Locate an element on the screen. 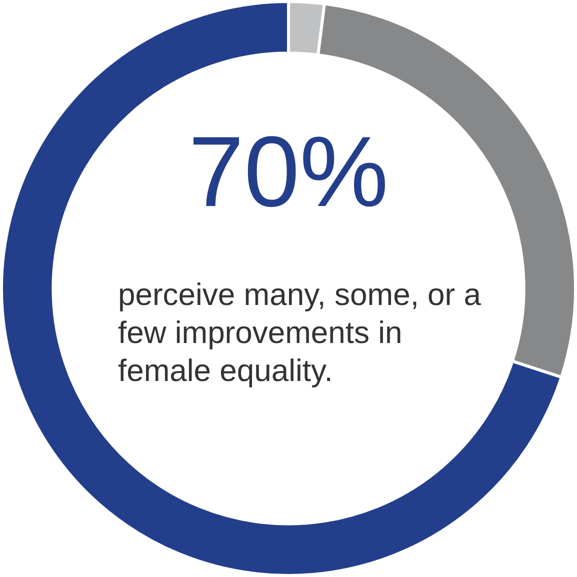 The image size is (577, 577). text: perceive many, some, or a few improvements in female equality. is located at coordinates (300, 333).